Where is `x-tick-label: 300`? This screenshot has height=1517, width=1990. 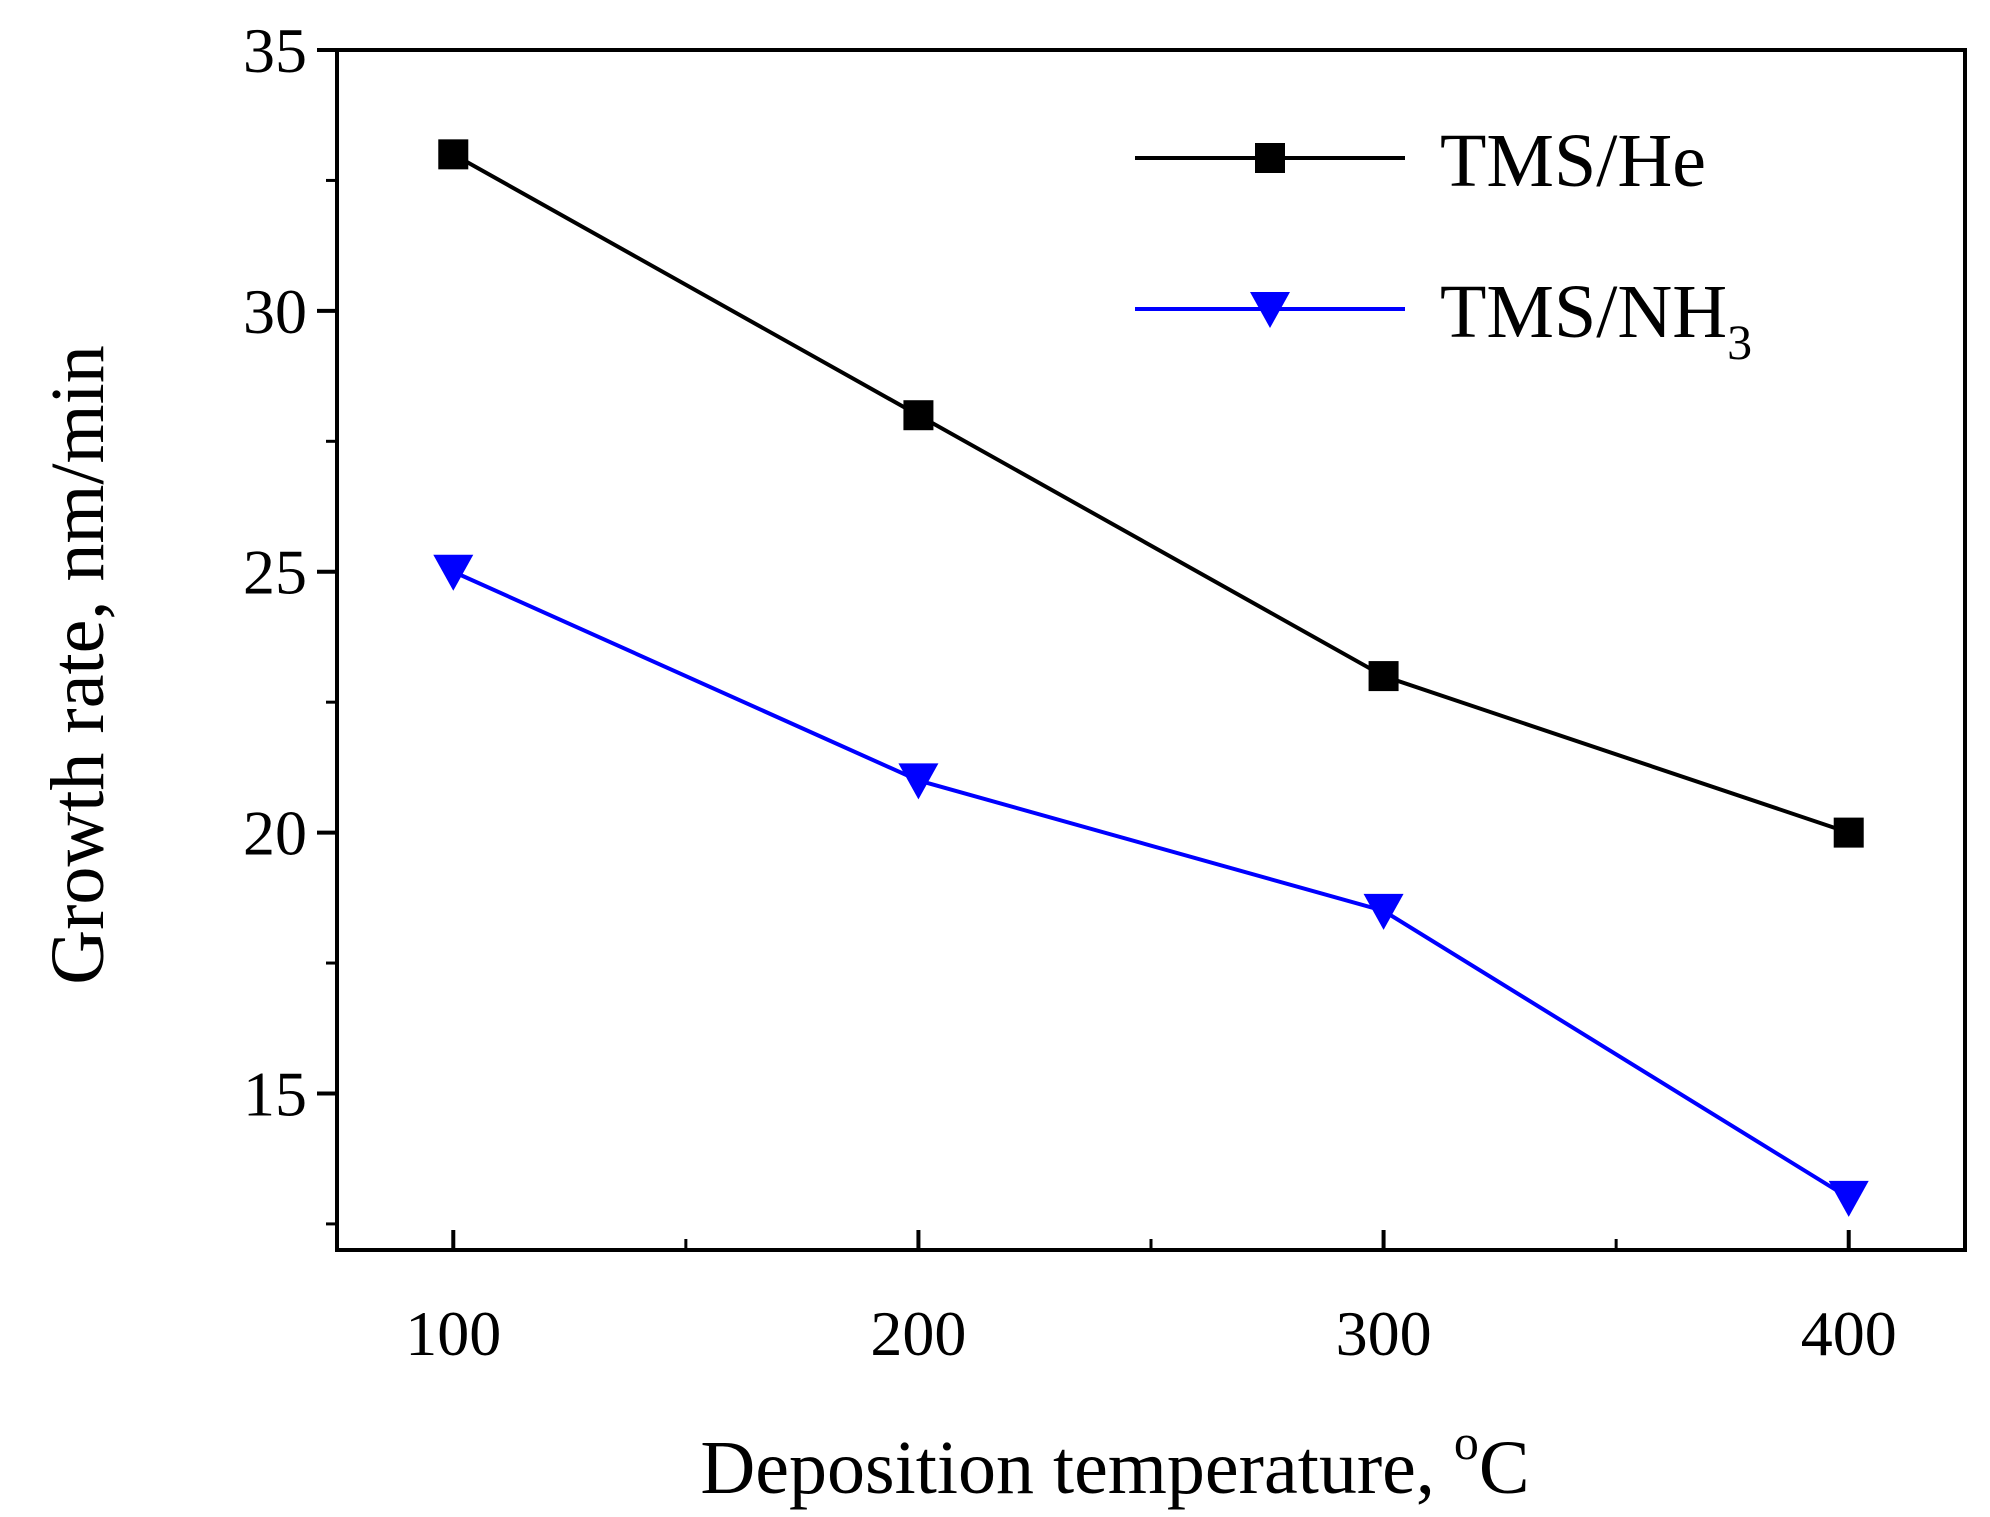 x-tick-label: 300 is located at coordinates (1384, 1333).